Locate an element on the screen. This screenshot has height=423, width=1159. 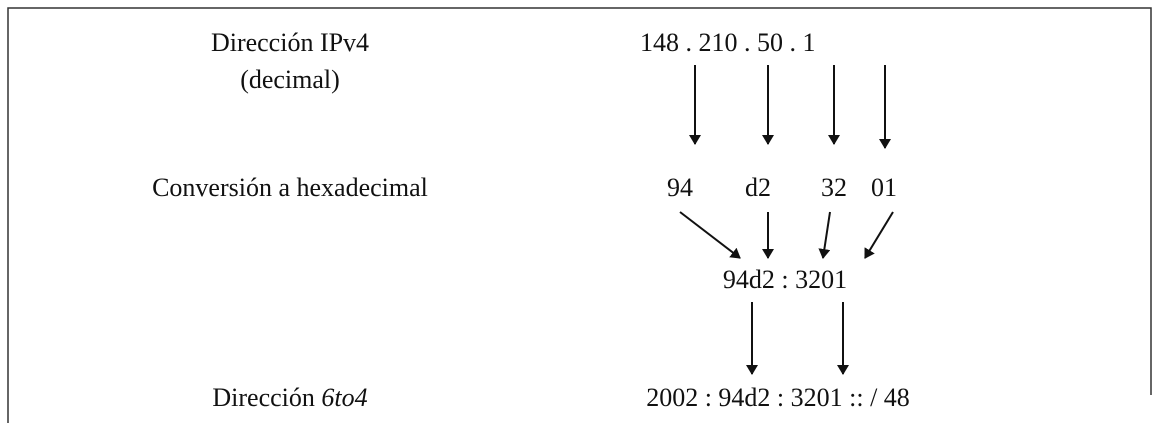
hex-value: 32 is located at coordinates (834, 187).